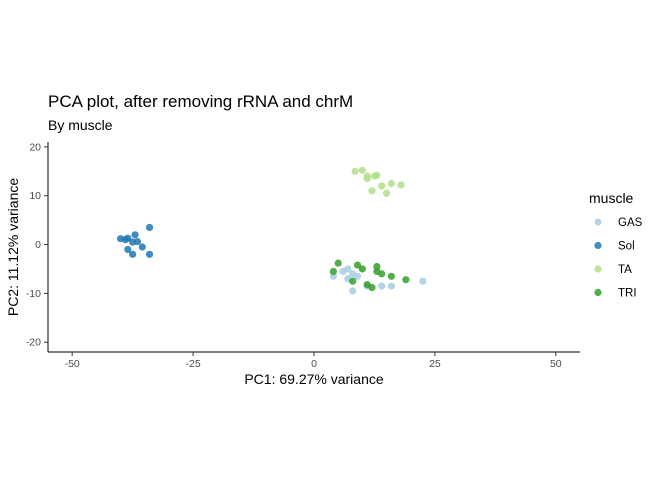 Image resolution: width=672 pixels, height=480 pixels. I want to click on y-tick-label: 10, so click(35, 196).